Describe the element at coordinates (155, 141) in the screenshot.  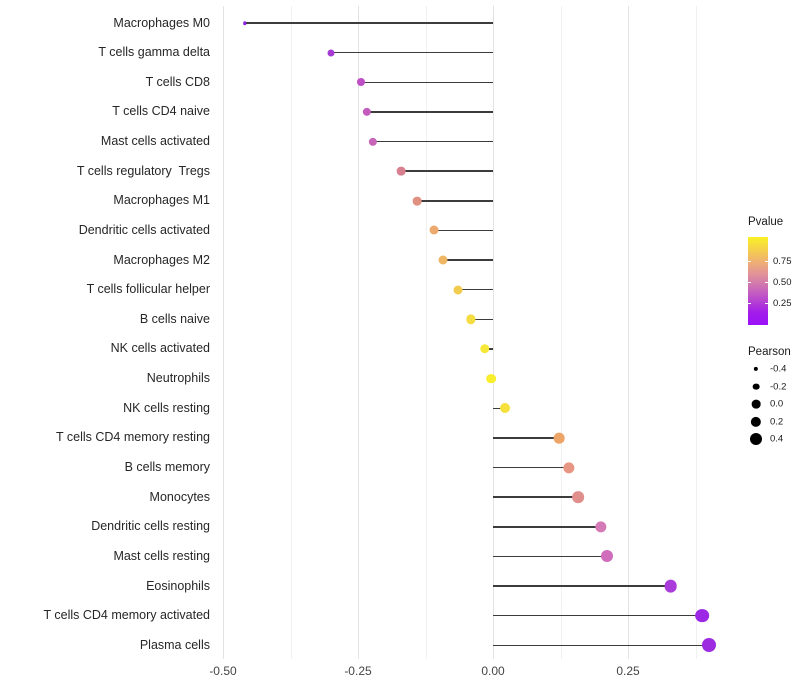
I see `category-label: Mast cells activated` at that location.